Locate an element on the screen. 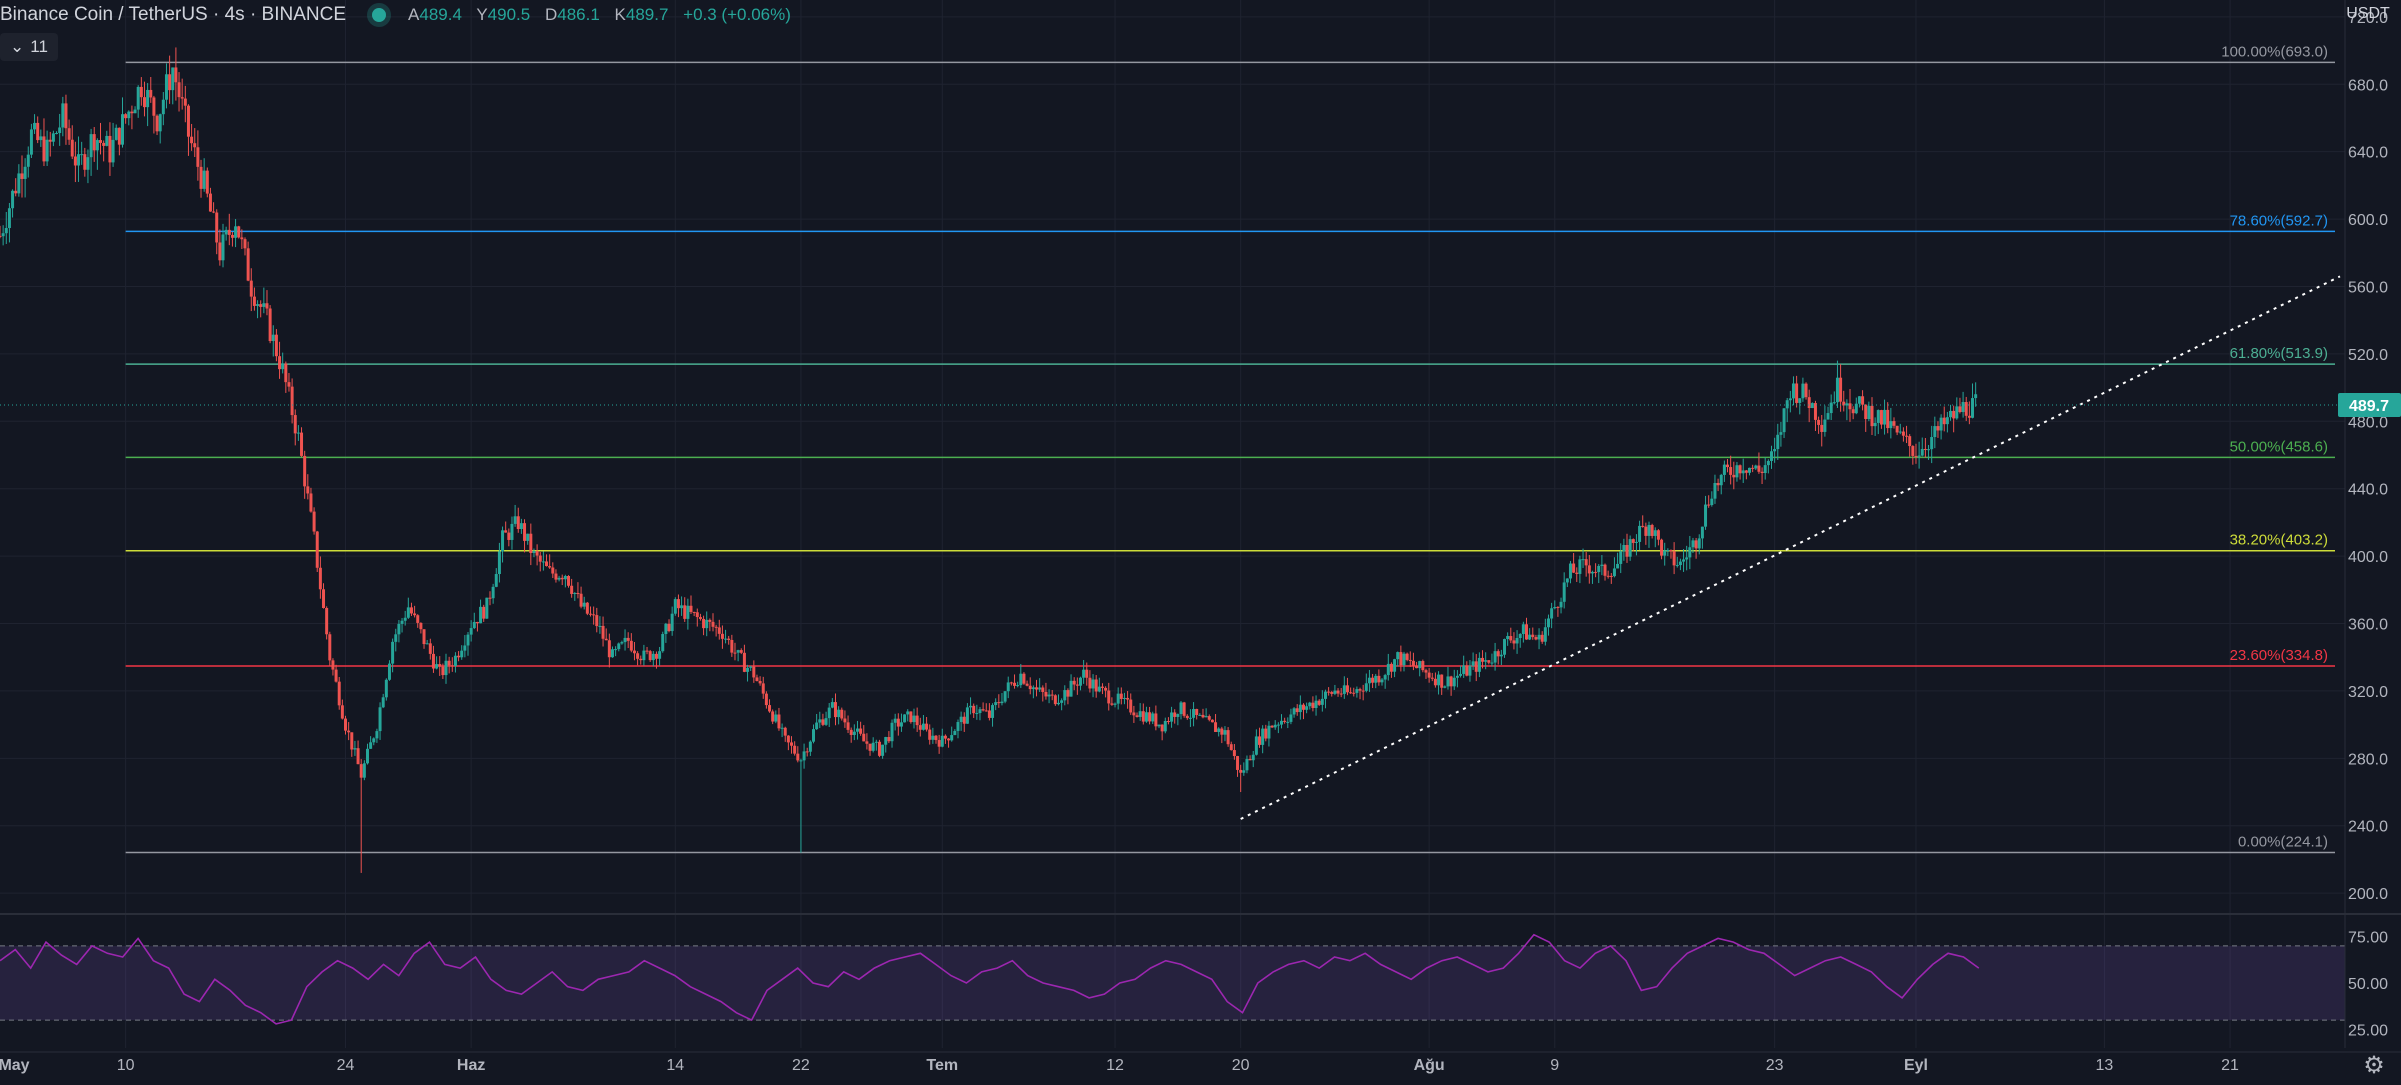  time-tick-label: May is located at coordinates (15, 1065).